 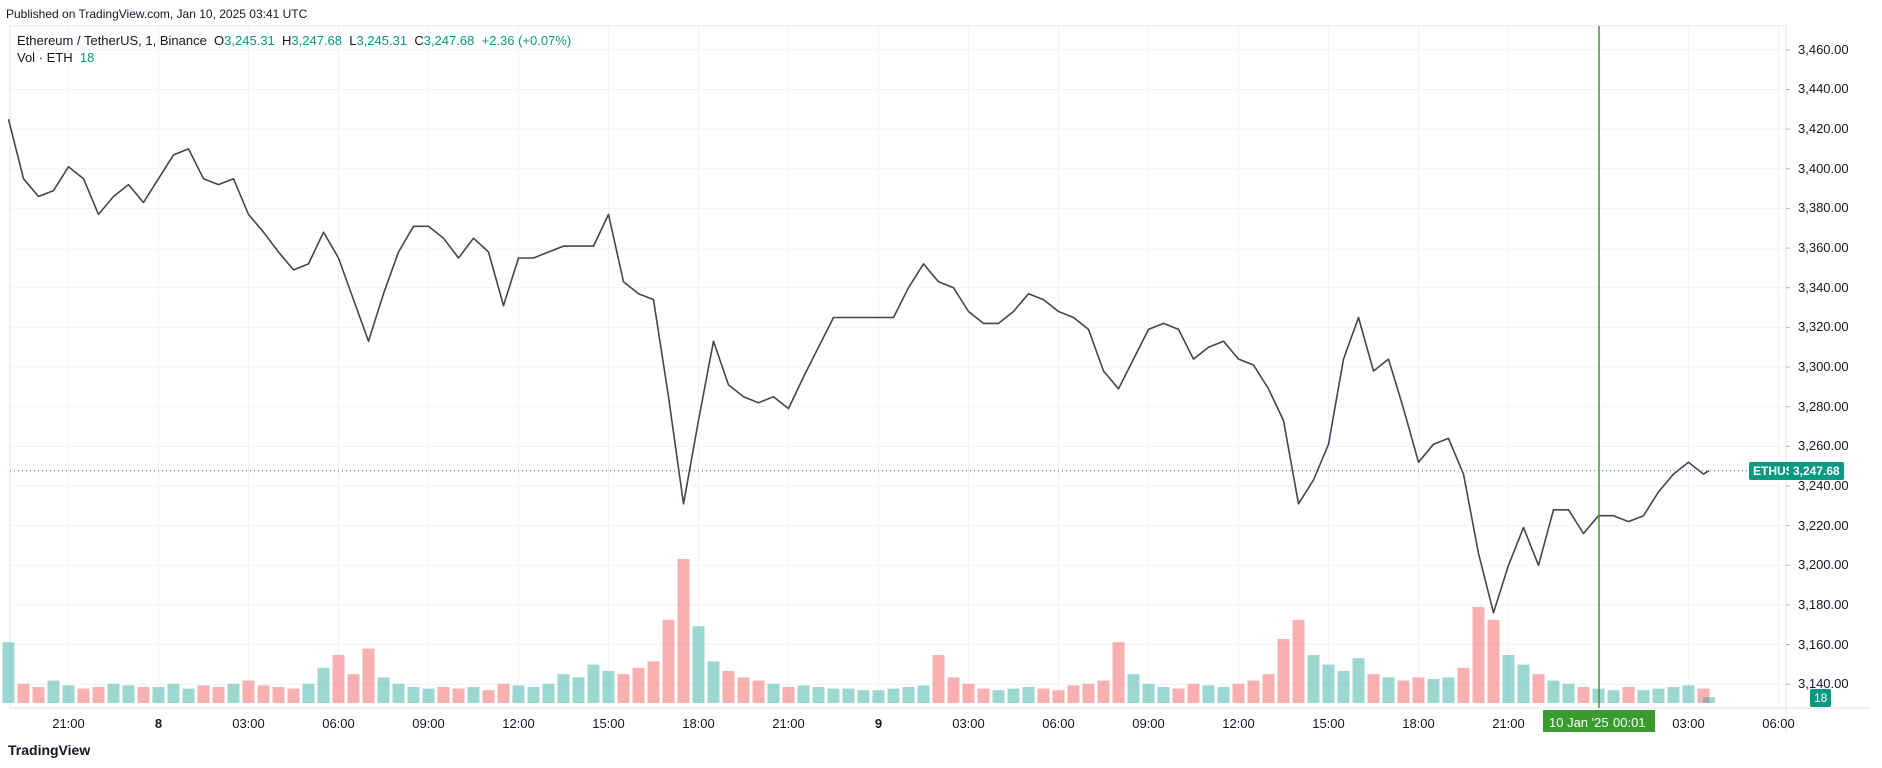 I want to click on y-tick-label: 3,160.00, so click(x=1823, y=644).